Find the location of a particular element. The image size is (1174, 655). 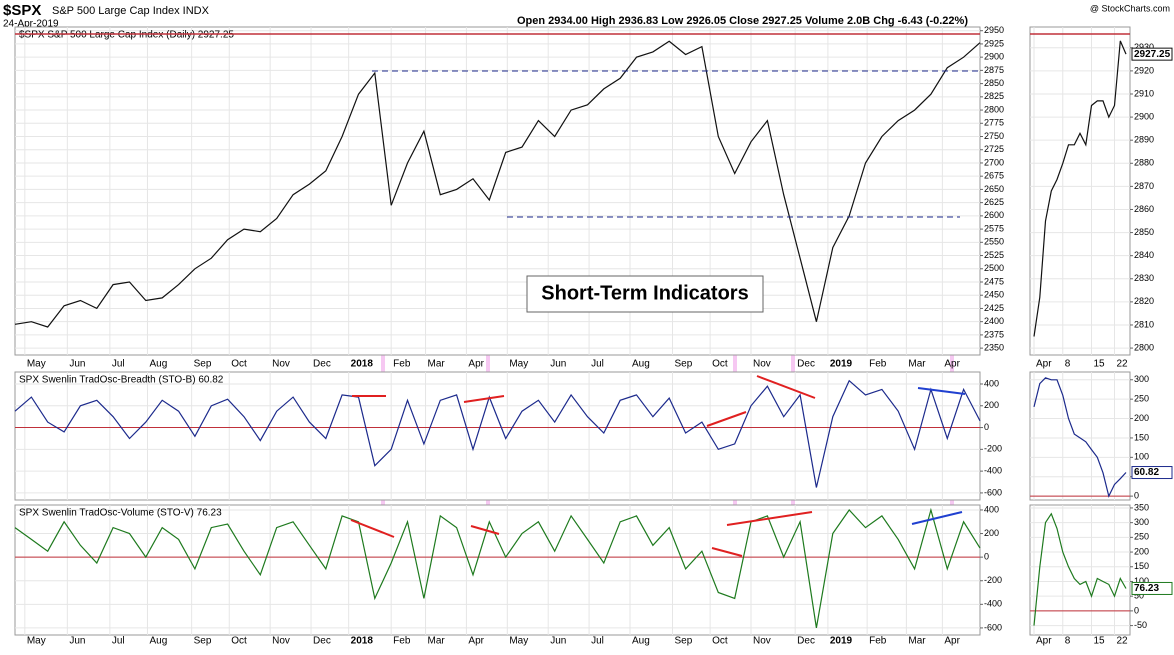

y-tick-label: 2350 is located at coordinates (994, 347).